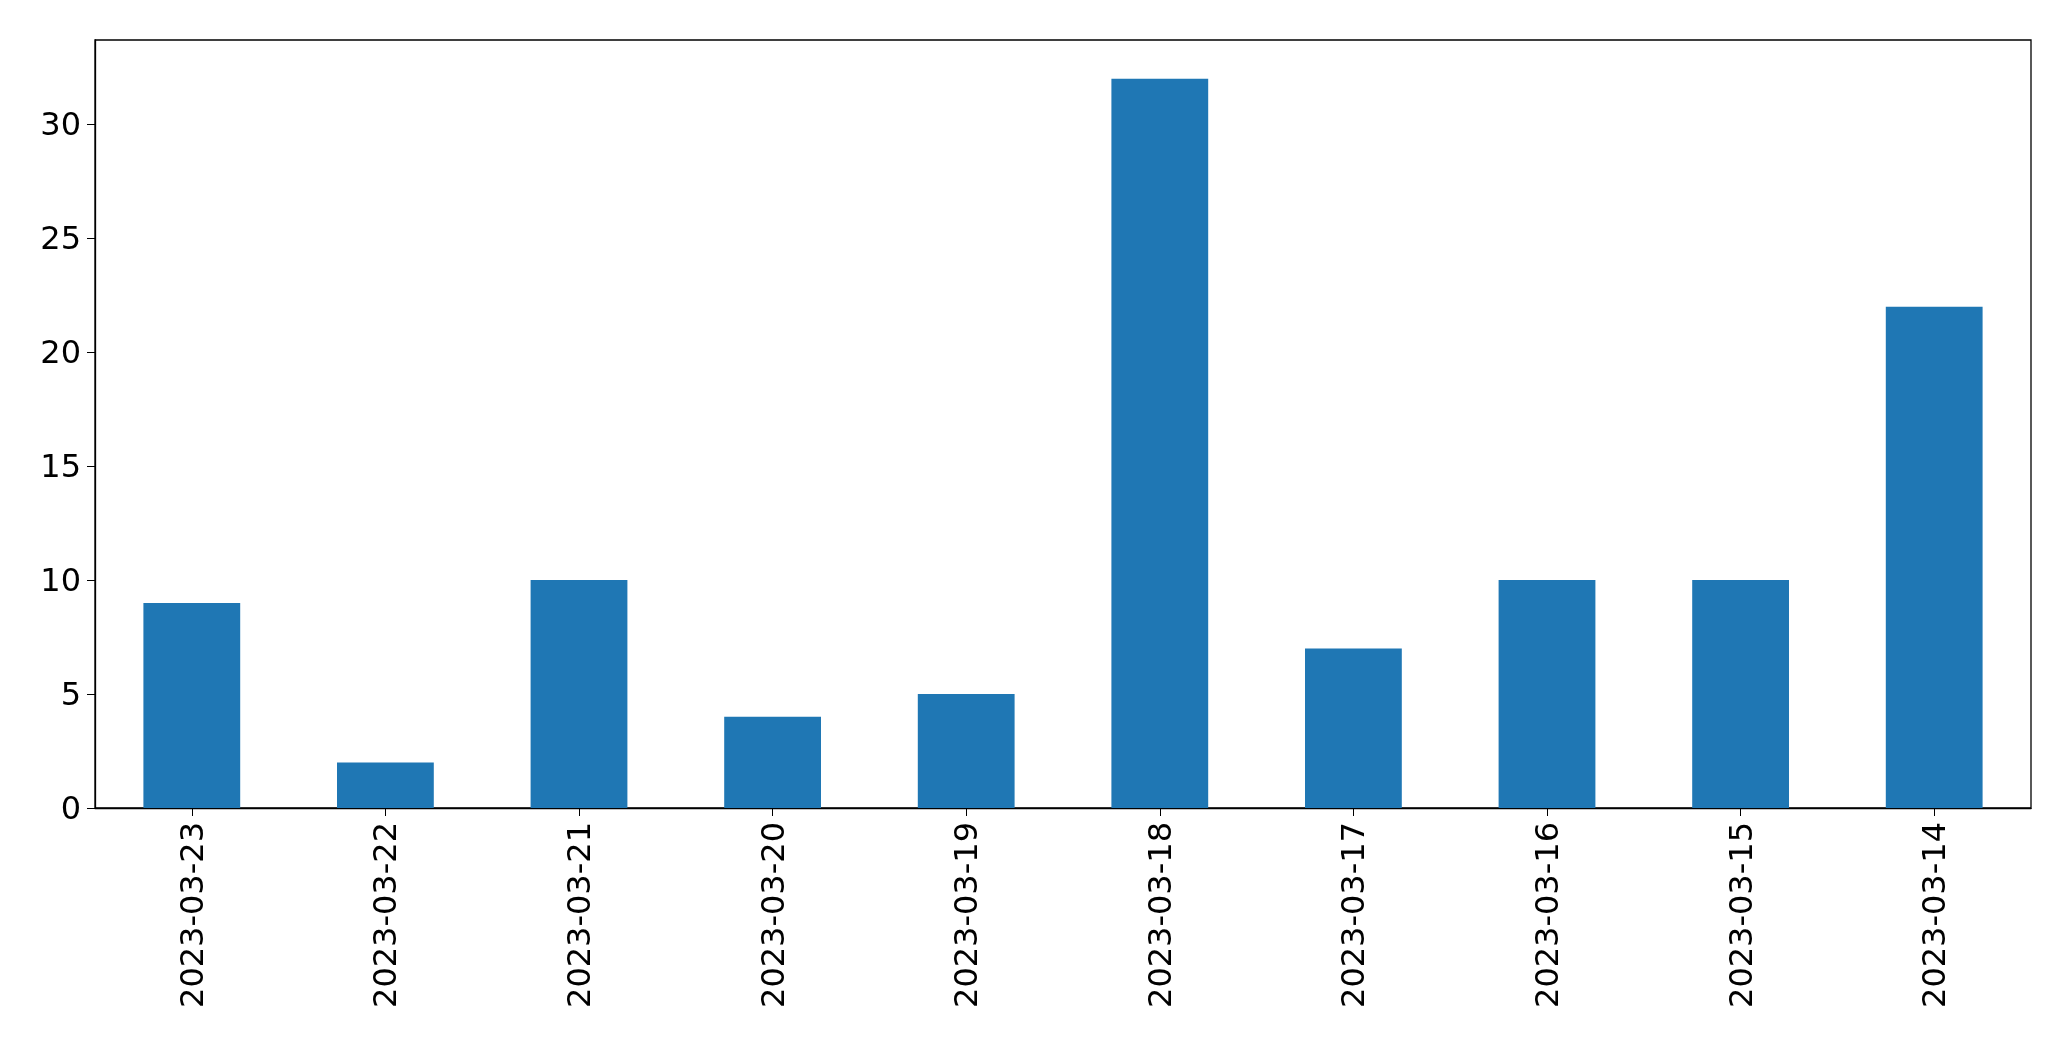 This screenshot has height=1061, width=2071. I want to click on x-tick-label: 2023-03-14, so click(1934, 915).